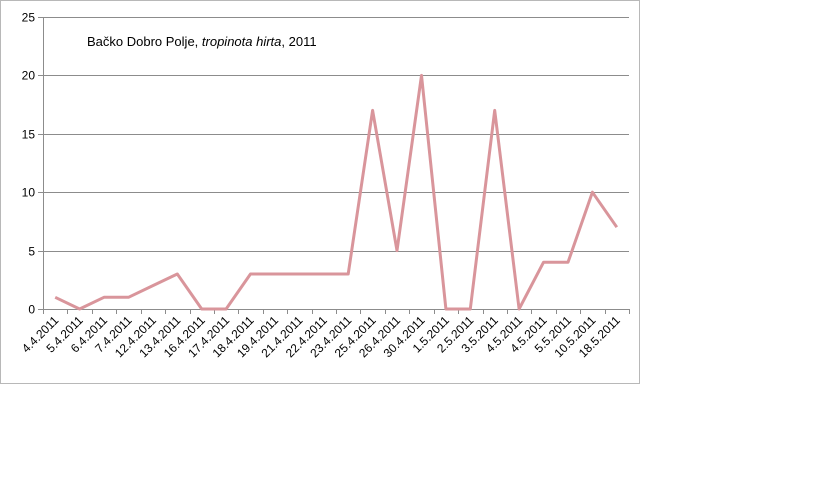 This screenshot has width=819, height=484. What do you see at coordinates (298, 41) in the screenshot?
I see `chart-title-suffix: , 2011` at bounding box center [298, 41].